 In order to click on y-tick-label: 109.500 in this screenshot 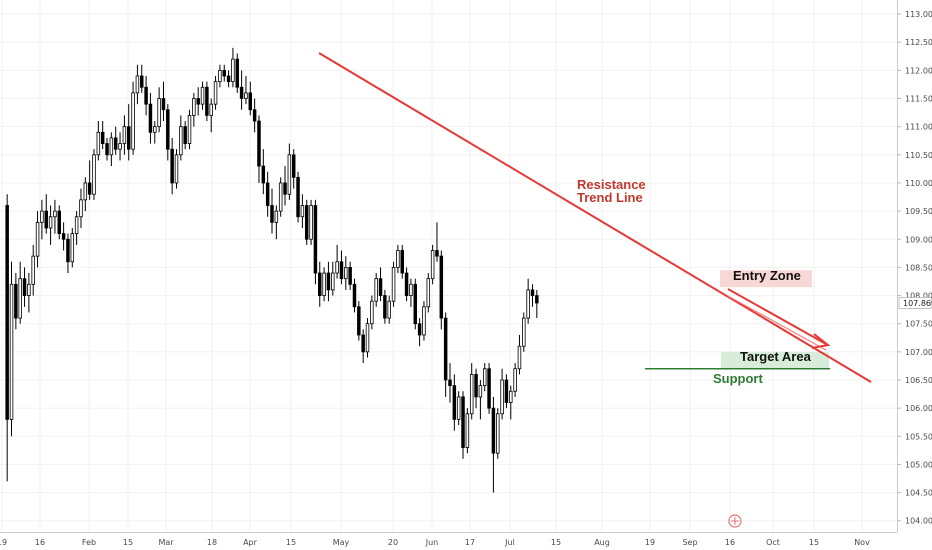, I will do `click(918, 211)`.